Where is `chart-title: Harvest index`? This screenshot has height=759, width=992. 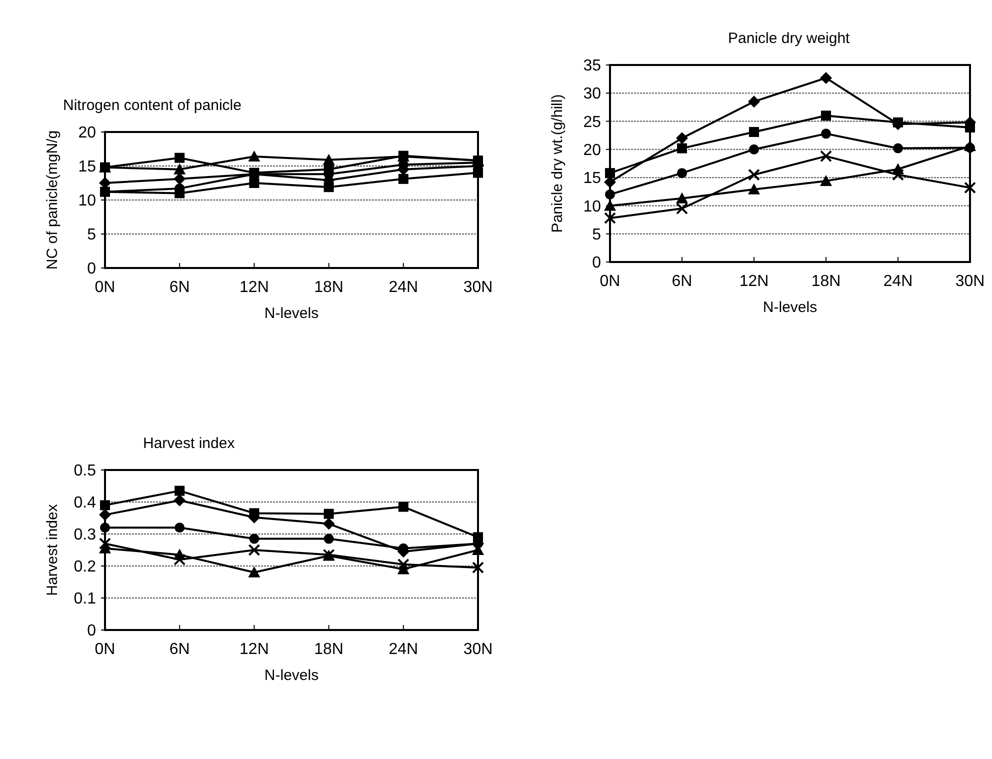 chart-title: Harvest index is located at coordinates (189, 443).